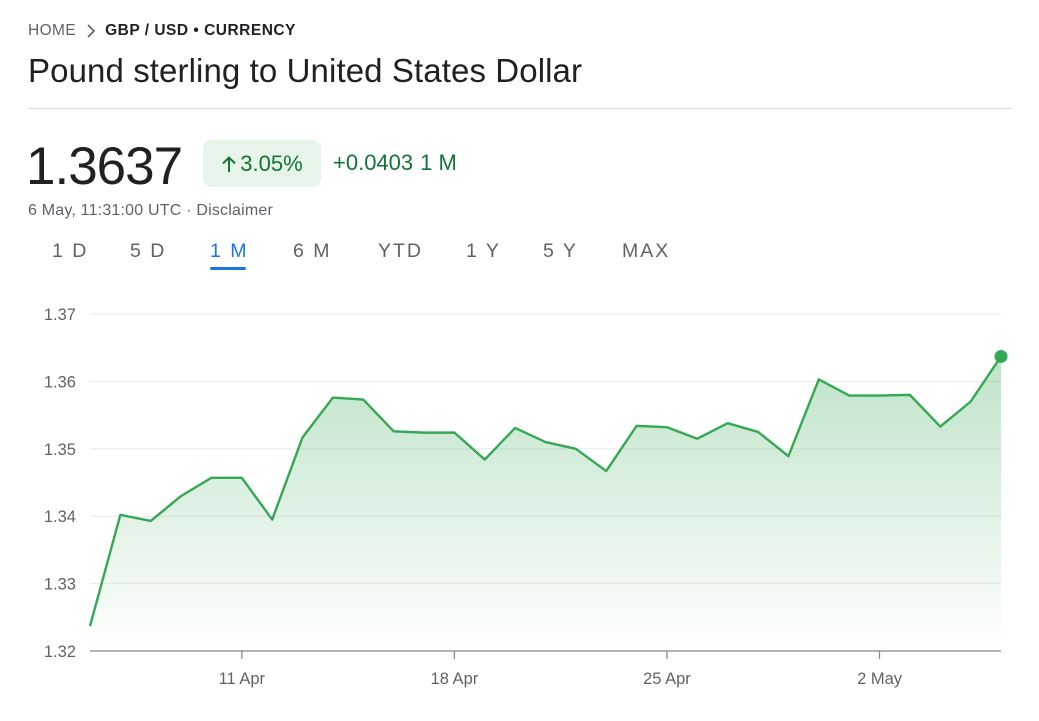  I want to click on y-tick-label: 1.35, so click(60, 450).